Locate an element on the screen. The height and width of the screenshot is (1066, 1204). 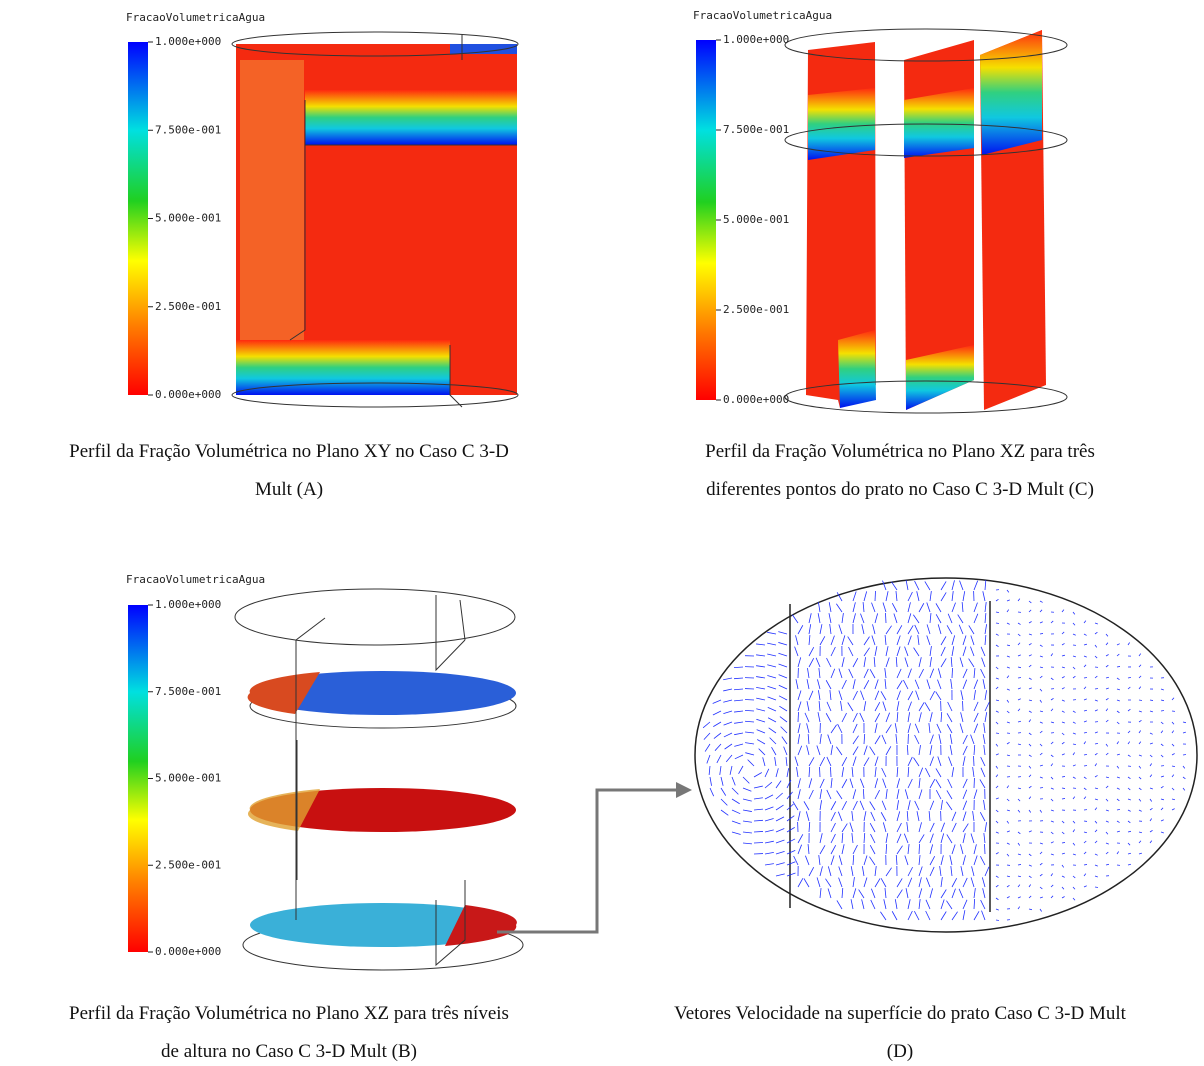
lower-band is located at coordinates (343, 367).